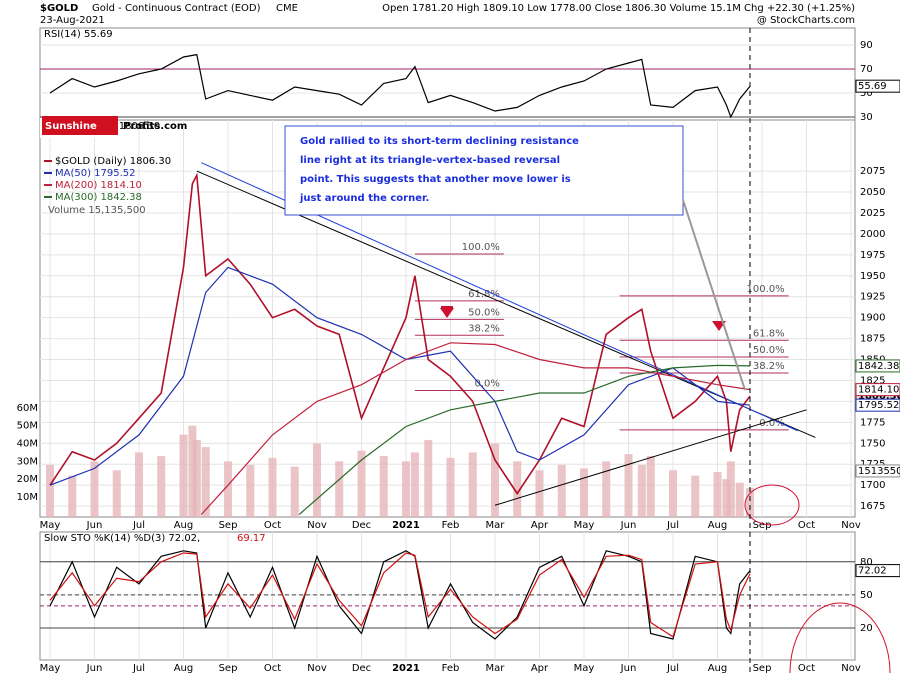  Describe the element at coordinates (771, 423) in the screenshot. I see `fib-label: 0.0%` at that location.